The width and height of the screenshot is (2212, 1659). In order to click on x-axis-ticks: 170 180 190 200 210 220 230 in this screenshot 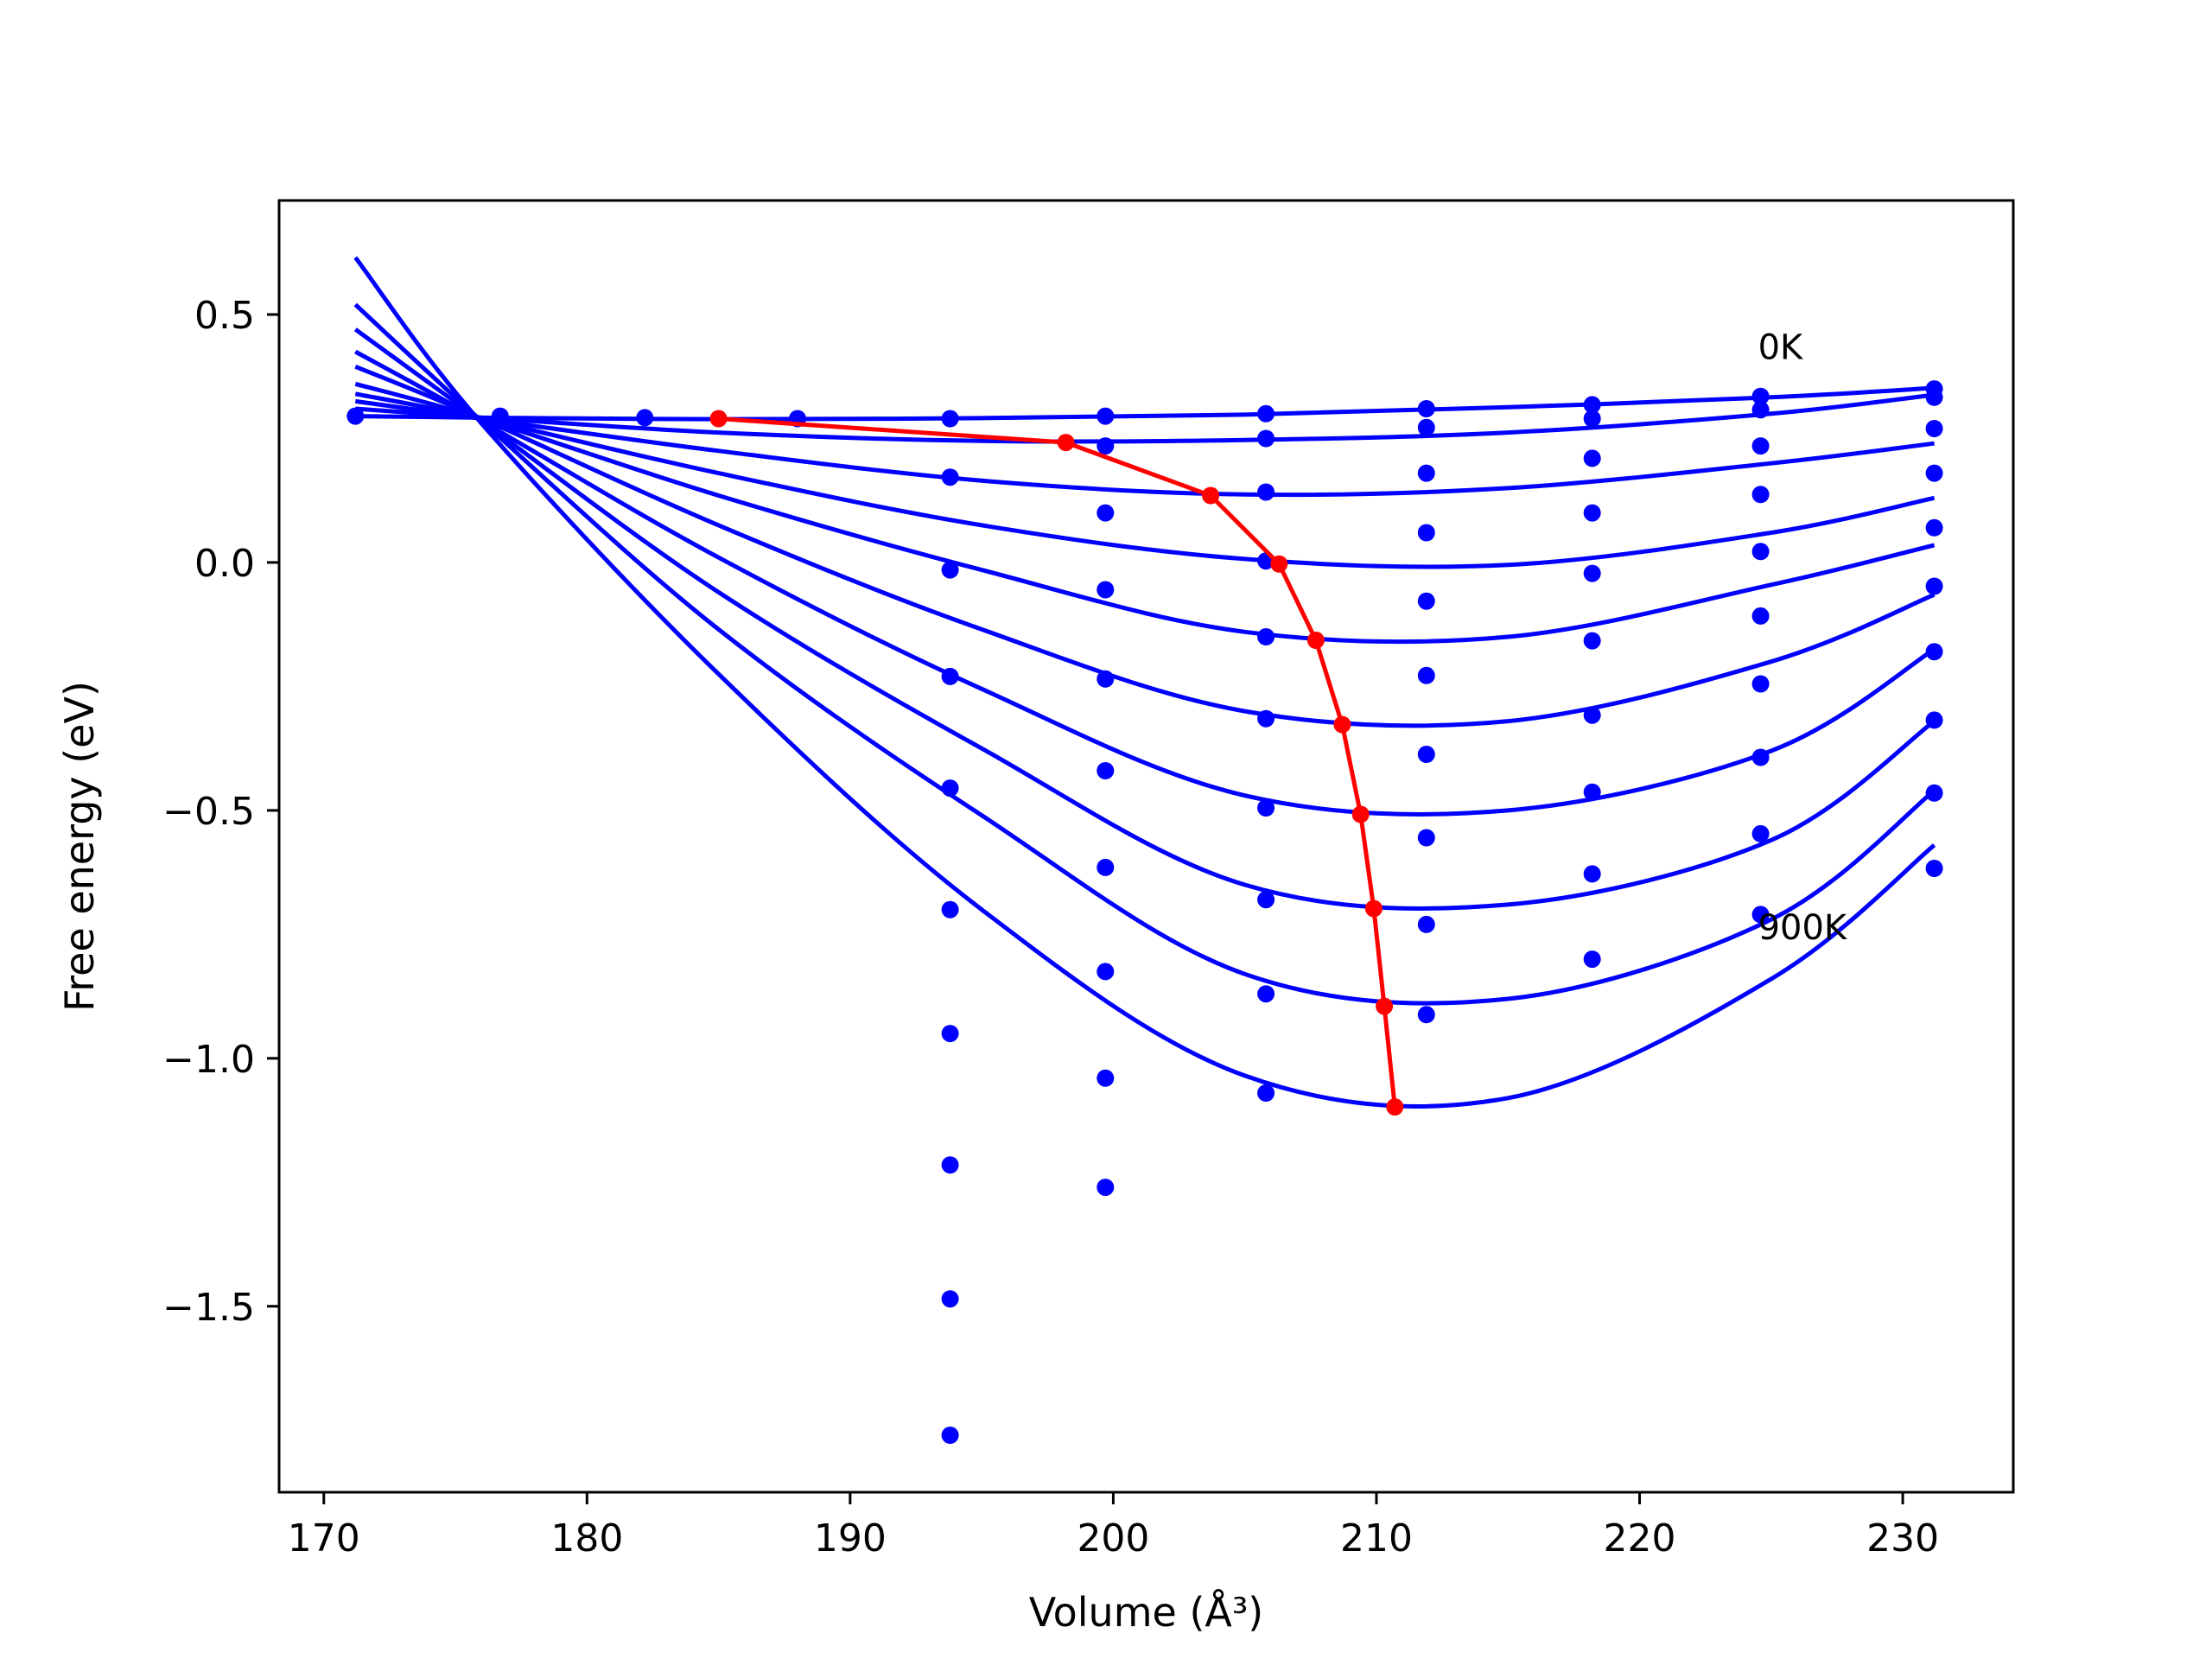, I will do `click(1113, 1526)`.